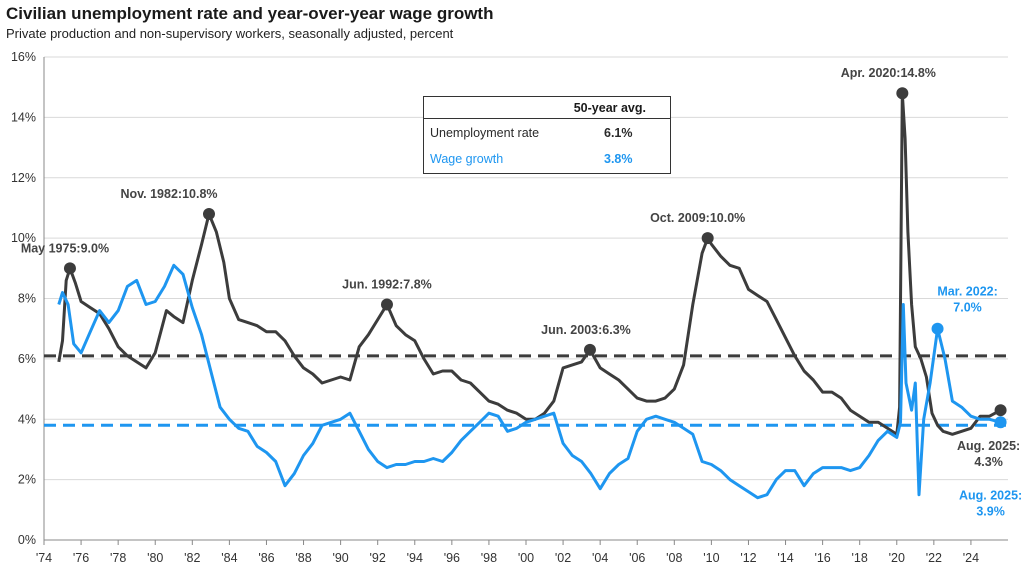  Describe the element at coordinates (526, 390) in the screenshot. I see `average-lines` at that location.